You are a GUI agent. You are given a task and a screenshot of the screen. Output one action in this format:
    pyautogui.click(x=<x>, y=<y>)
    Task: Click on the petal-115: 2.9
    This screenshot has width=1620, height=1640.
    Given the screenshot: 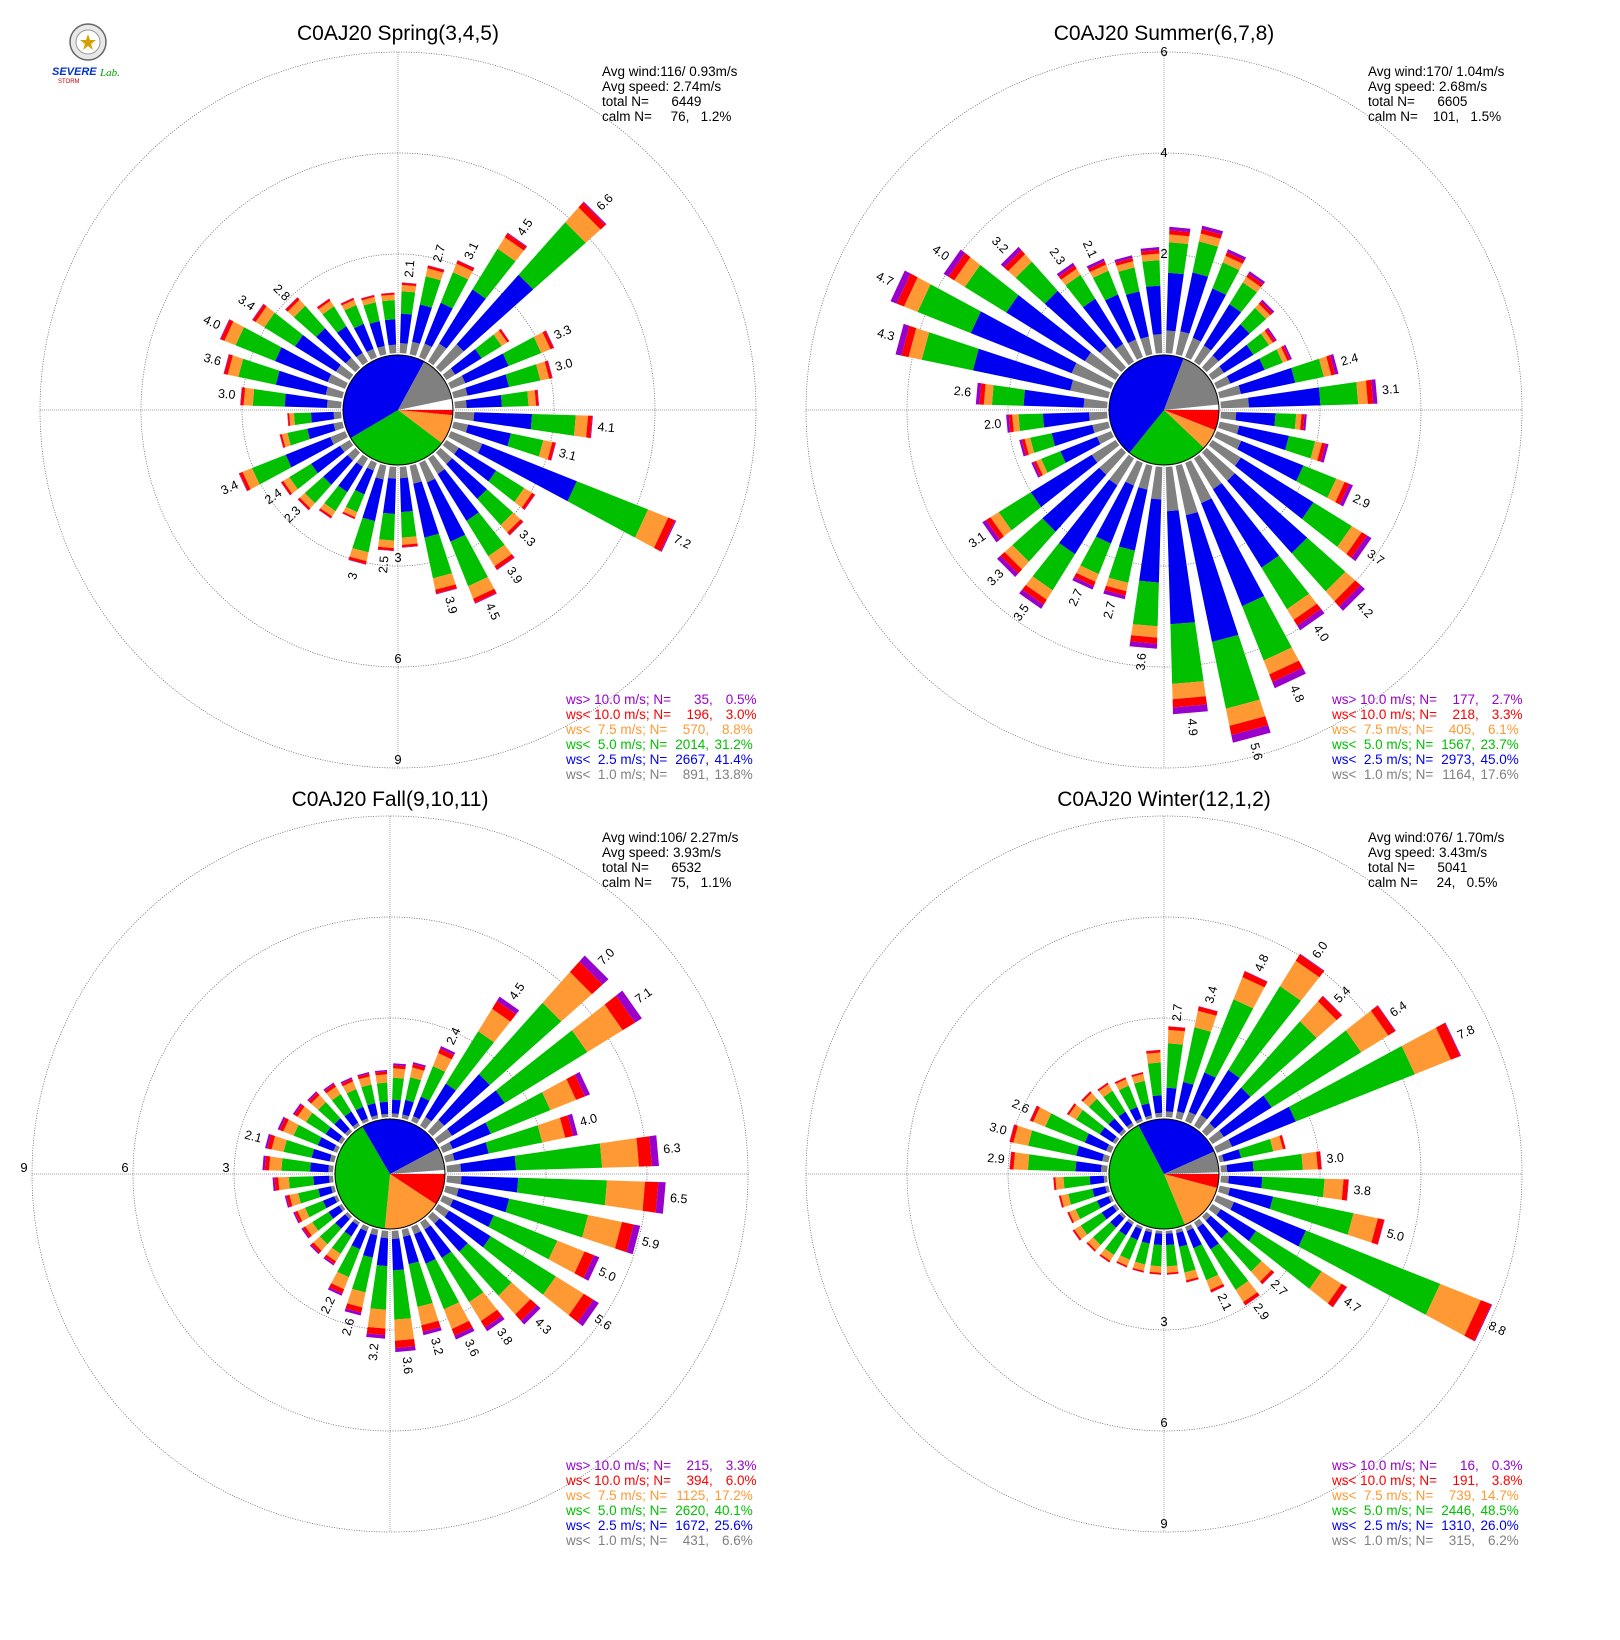 What is the action you would take?
    pyautogui.click(x=1293, y=471)
    